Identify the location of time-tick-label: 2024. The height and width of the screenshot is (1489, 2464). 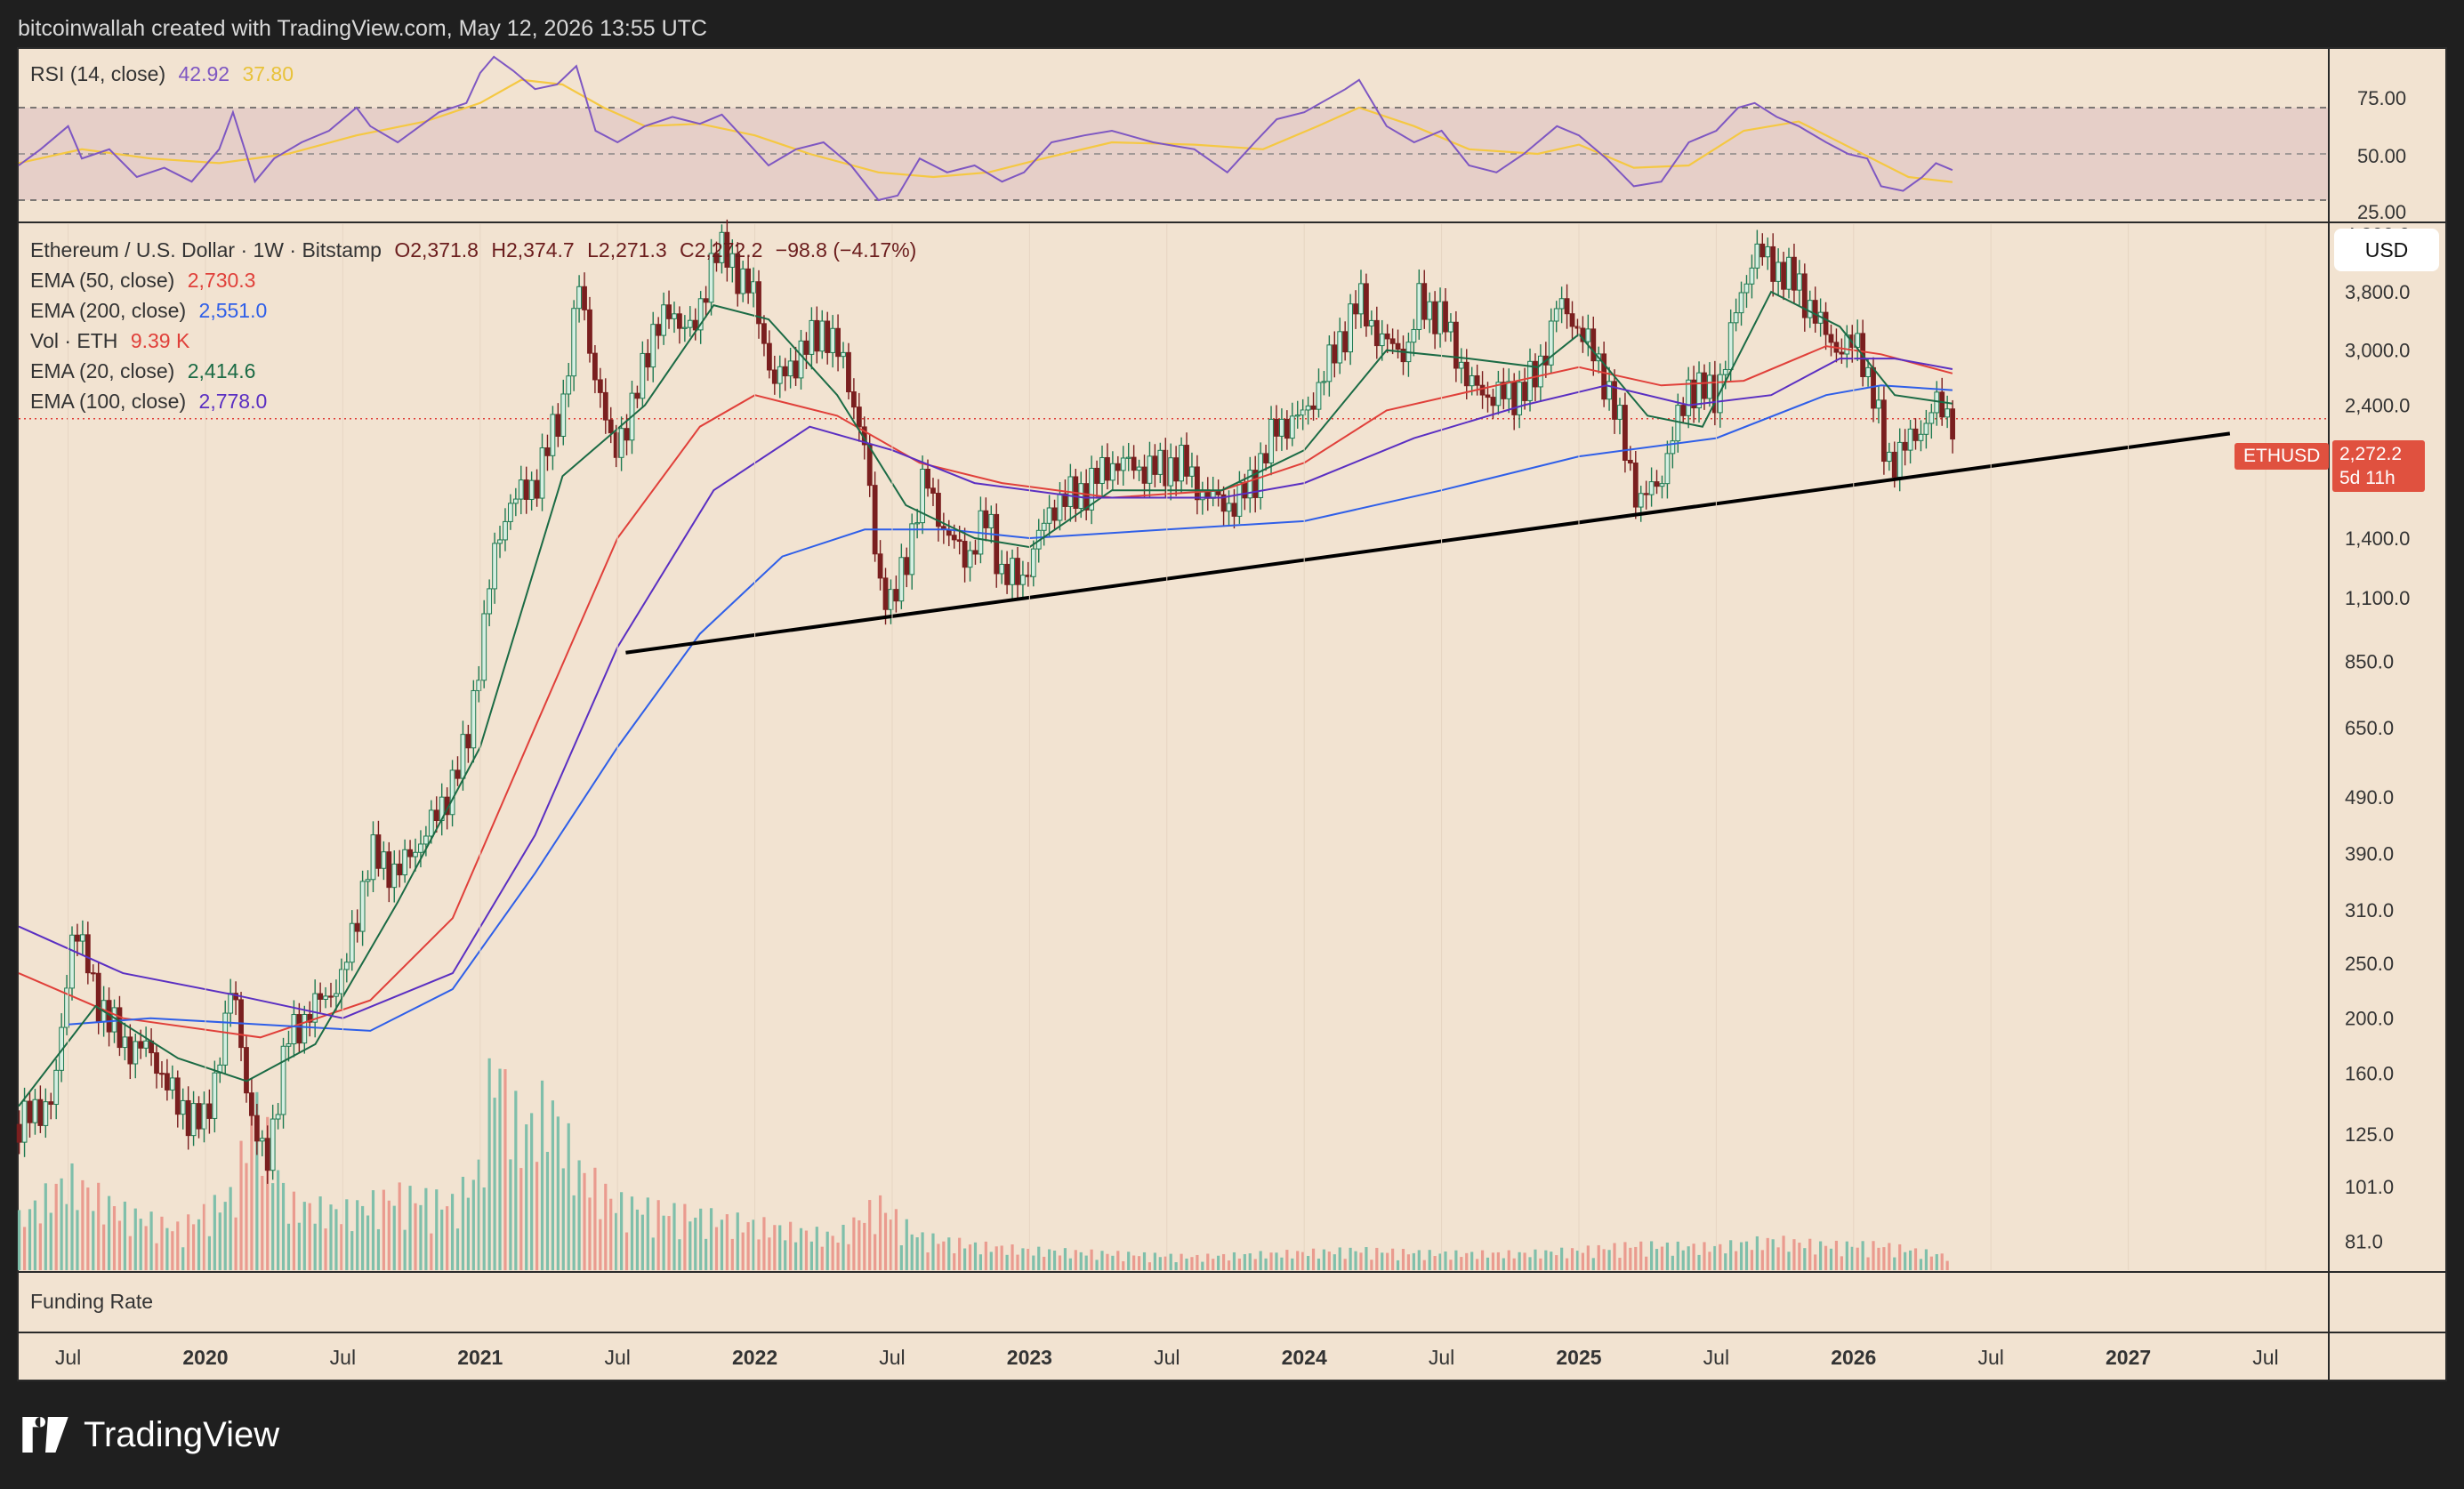
(1305, 1357).